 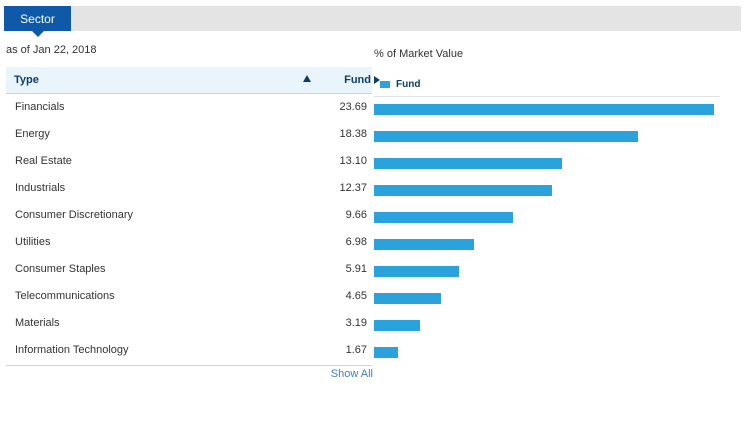 I want to click on row-type-label: Information Technology, so click(x=72, y=350).